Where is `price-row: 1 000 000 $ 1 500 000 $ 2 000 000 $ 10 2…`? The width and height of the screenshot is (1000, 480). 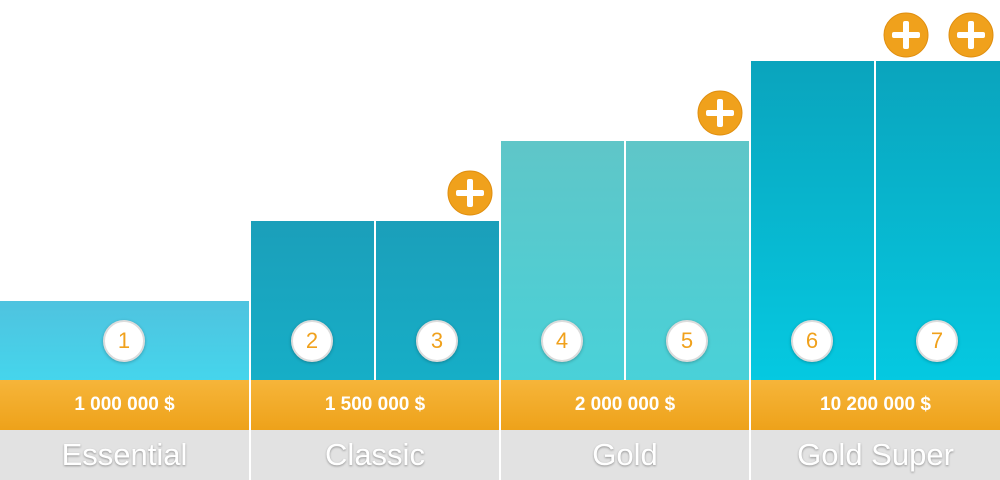
price-row: 1 000 000 $ 1 500 000 $ 2 000 000 $ 10 2… is located at coordinates (500, 405).